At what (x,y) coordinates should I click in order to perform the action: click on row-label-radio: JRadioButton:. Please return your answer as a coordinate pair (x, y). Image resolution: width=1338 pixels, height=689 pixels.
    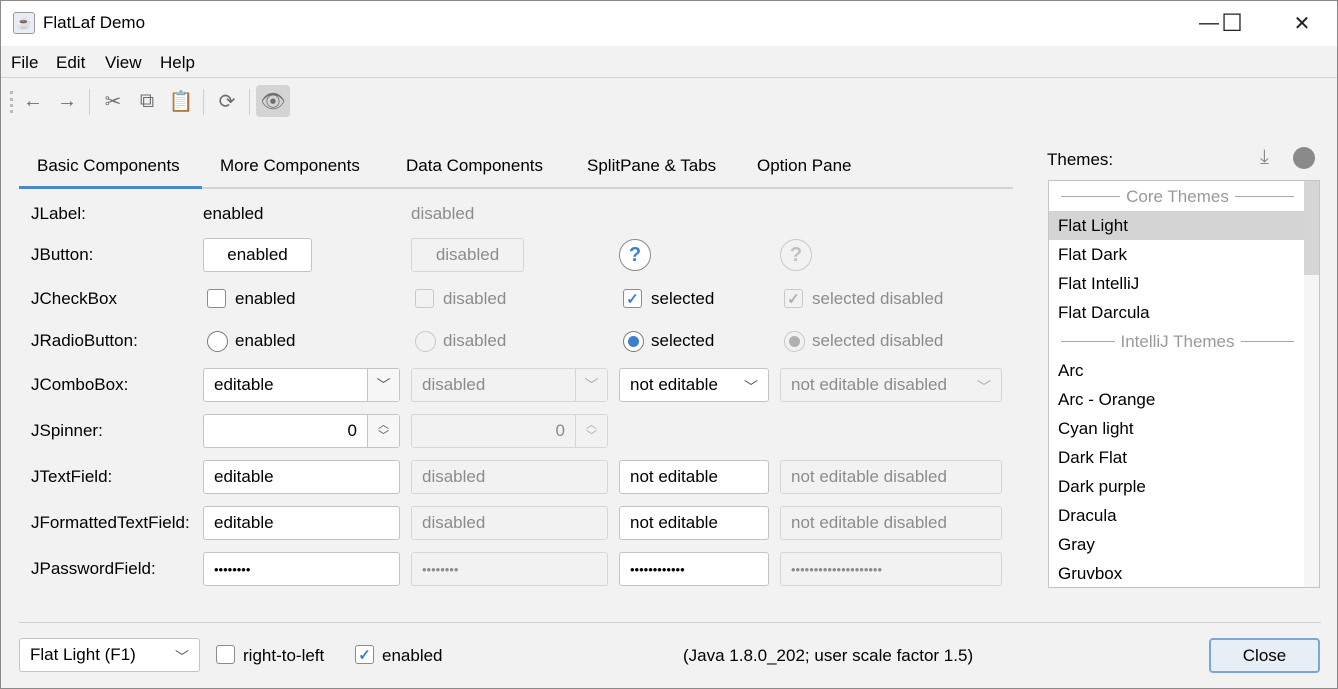
    Looking at the image, I should click on (84, 340).